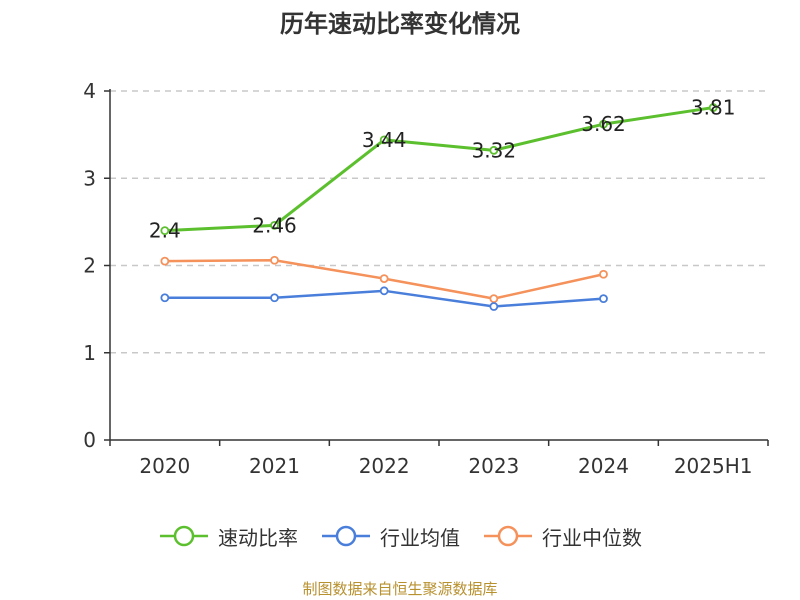 This screenshot has width=800, height=600. I want to click on legend-item-industry-median: 行业中位数, so click(562, 536).